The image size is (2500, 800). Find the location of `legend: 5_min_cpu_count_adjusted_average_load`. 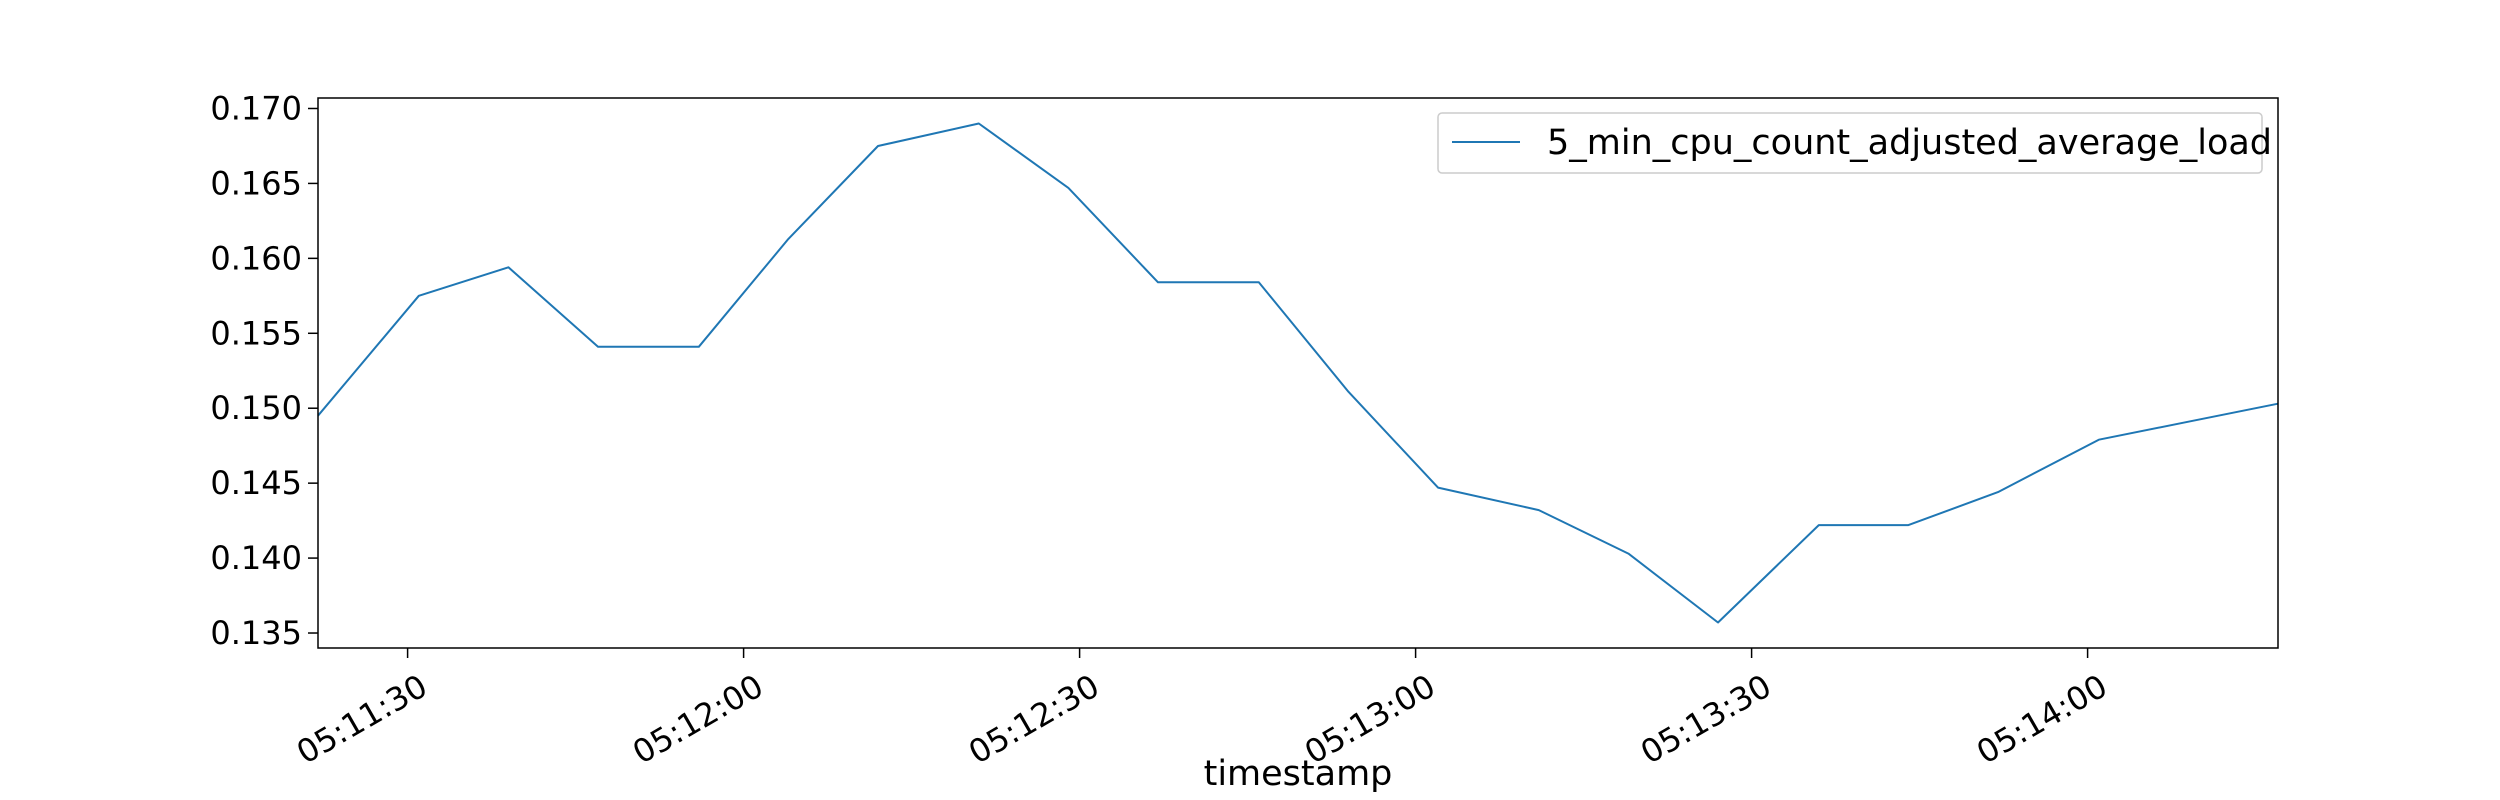

legend: 5_min_cpu_count_adjusted_average_load is located at coordinates (1854, 143).